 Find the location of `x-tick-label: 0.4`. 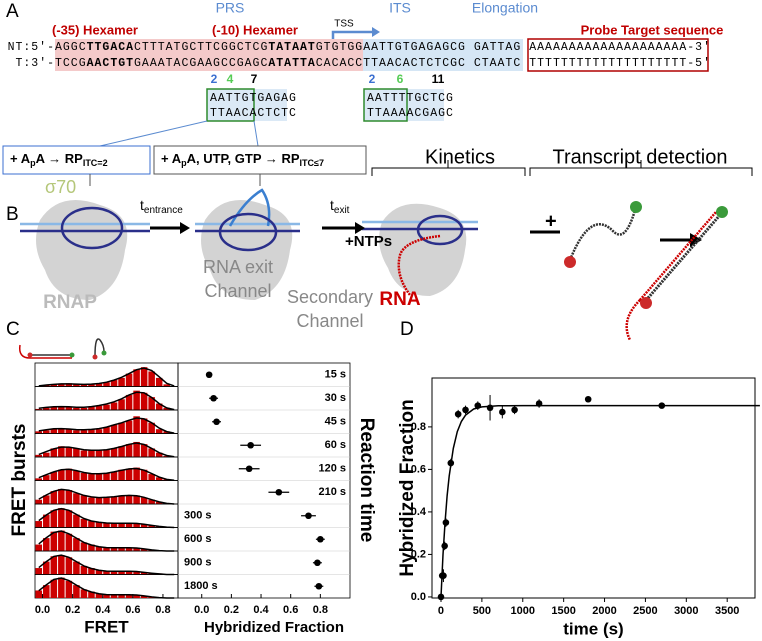

x-tick-label: 0.4 is located at coordinates (103, 610).